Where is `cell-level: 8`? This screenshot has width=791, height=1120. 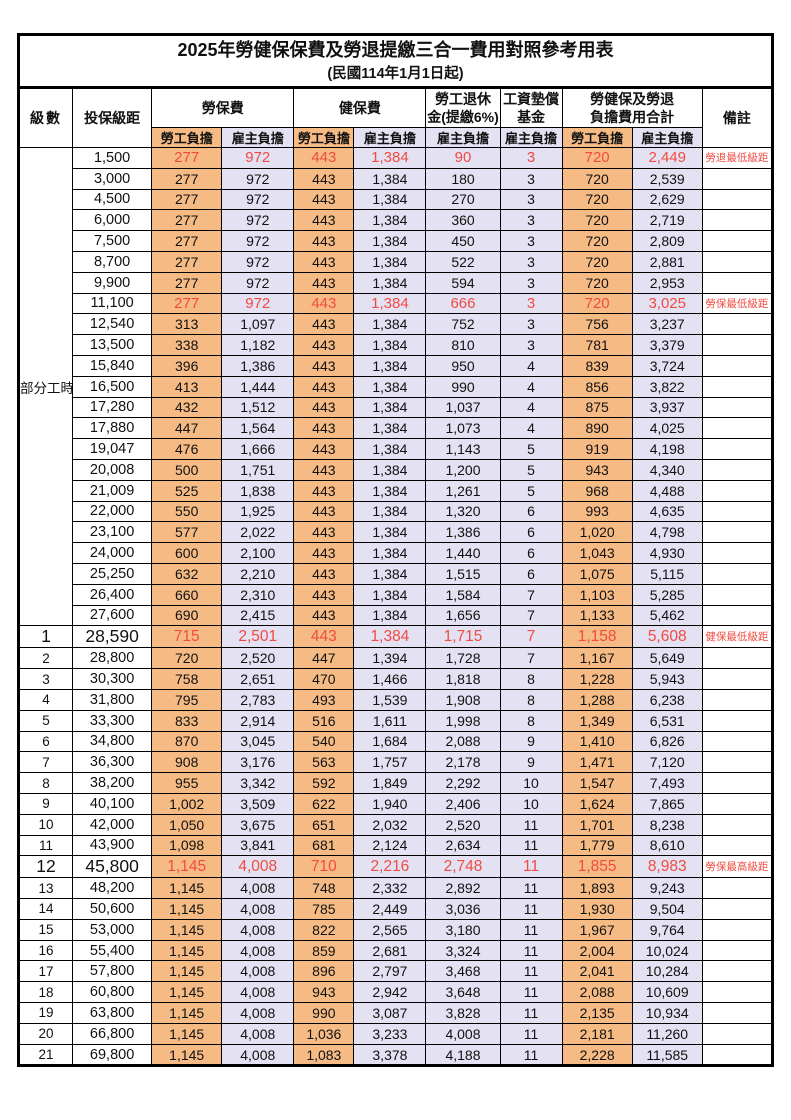 cell-level: 8 is located at coordinates (45, 783).